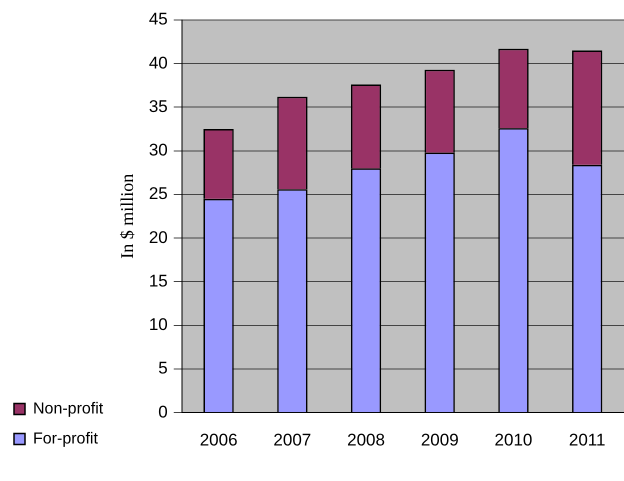  I want to click on x-tick-label: 2008, so click(366, 440).